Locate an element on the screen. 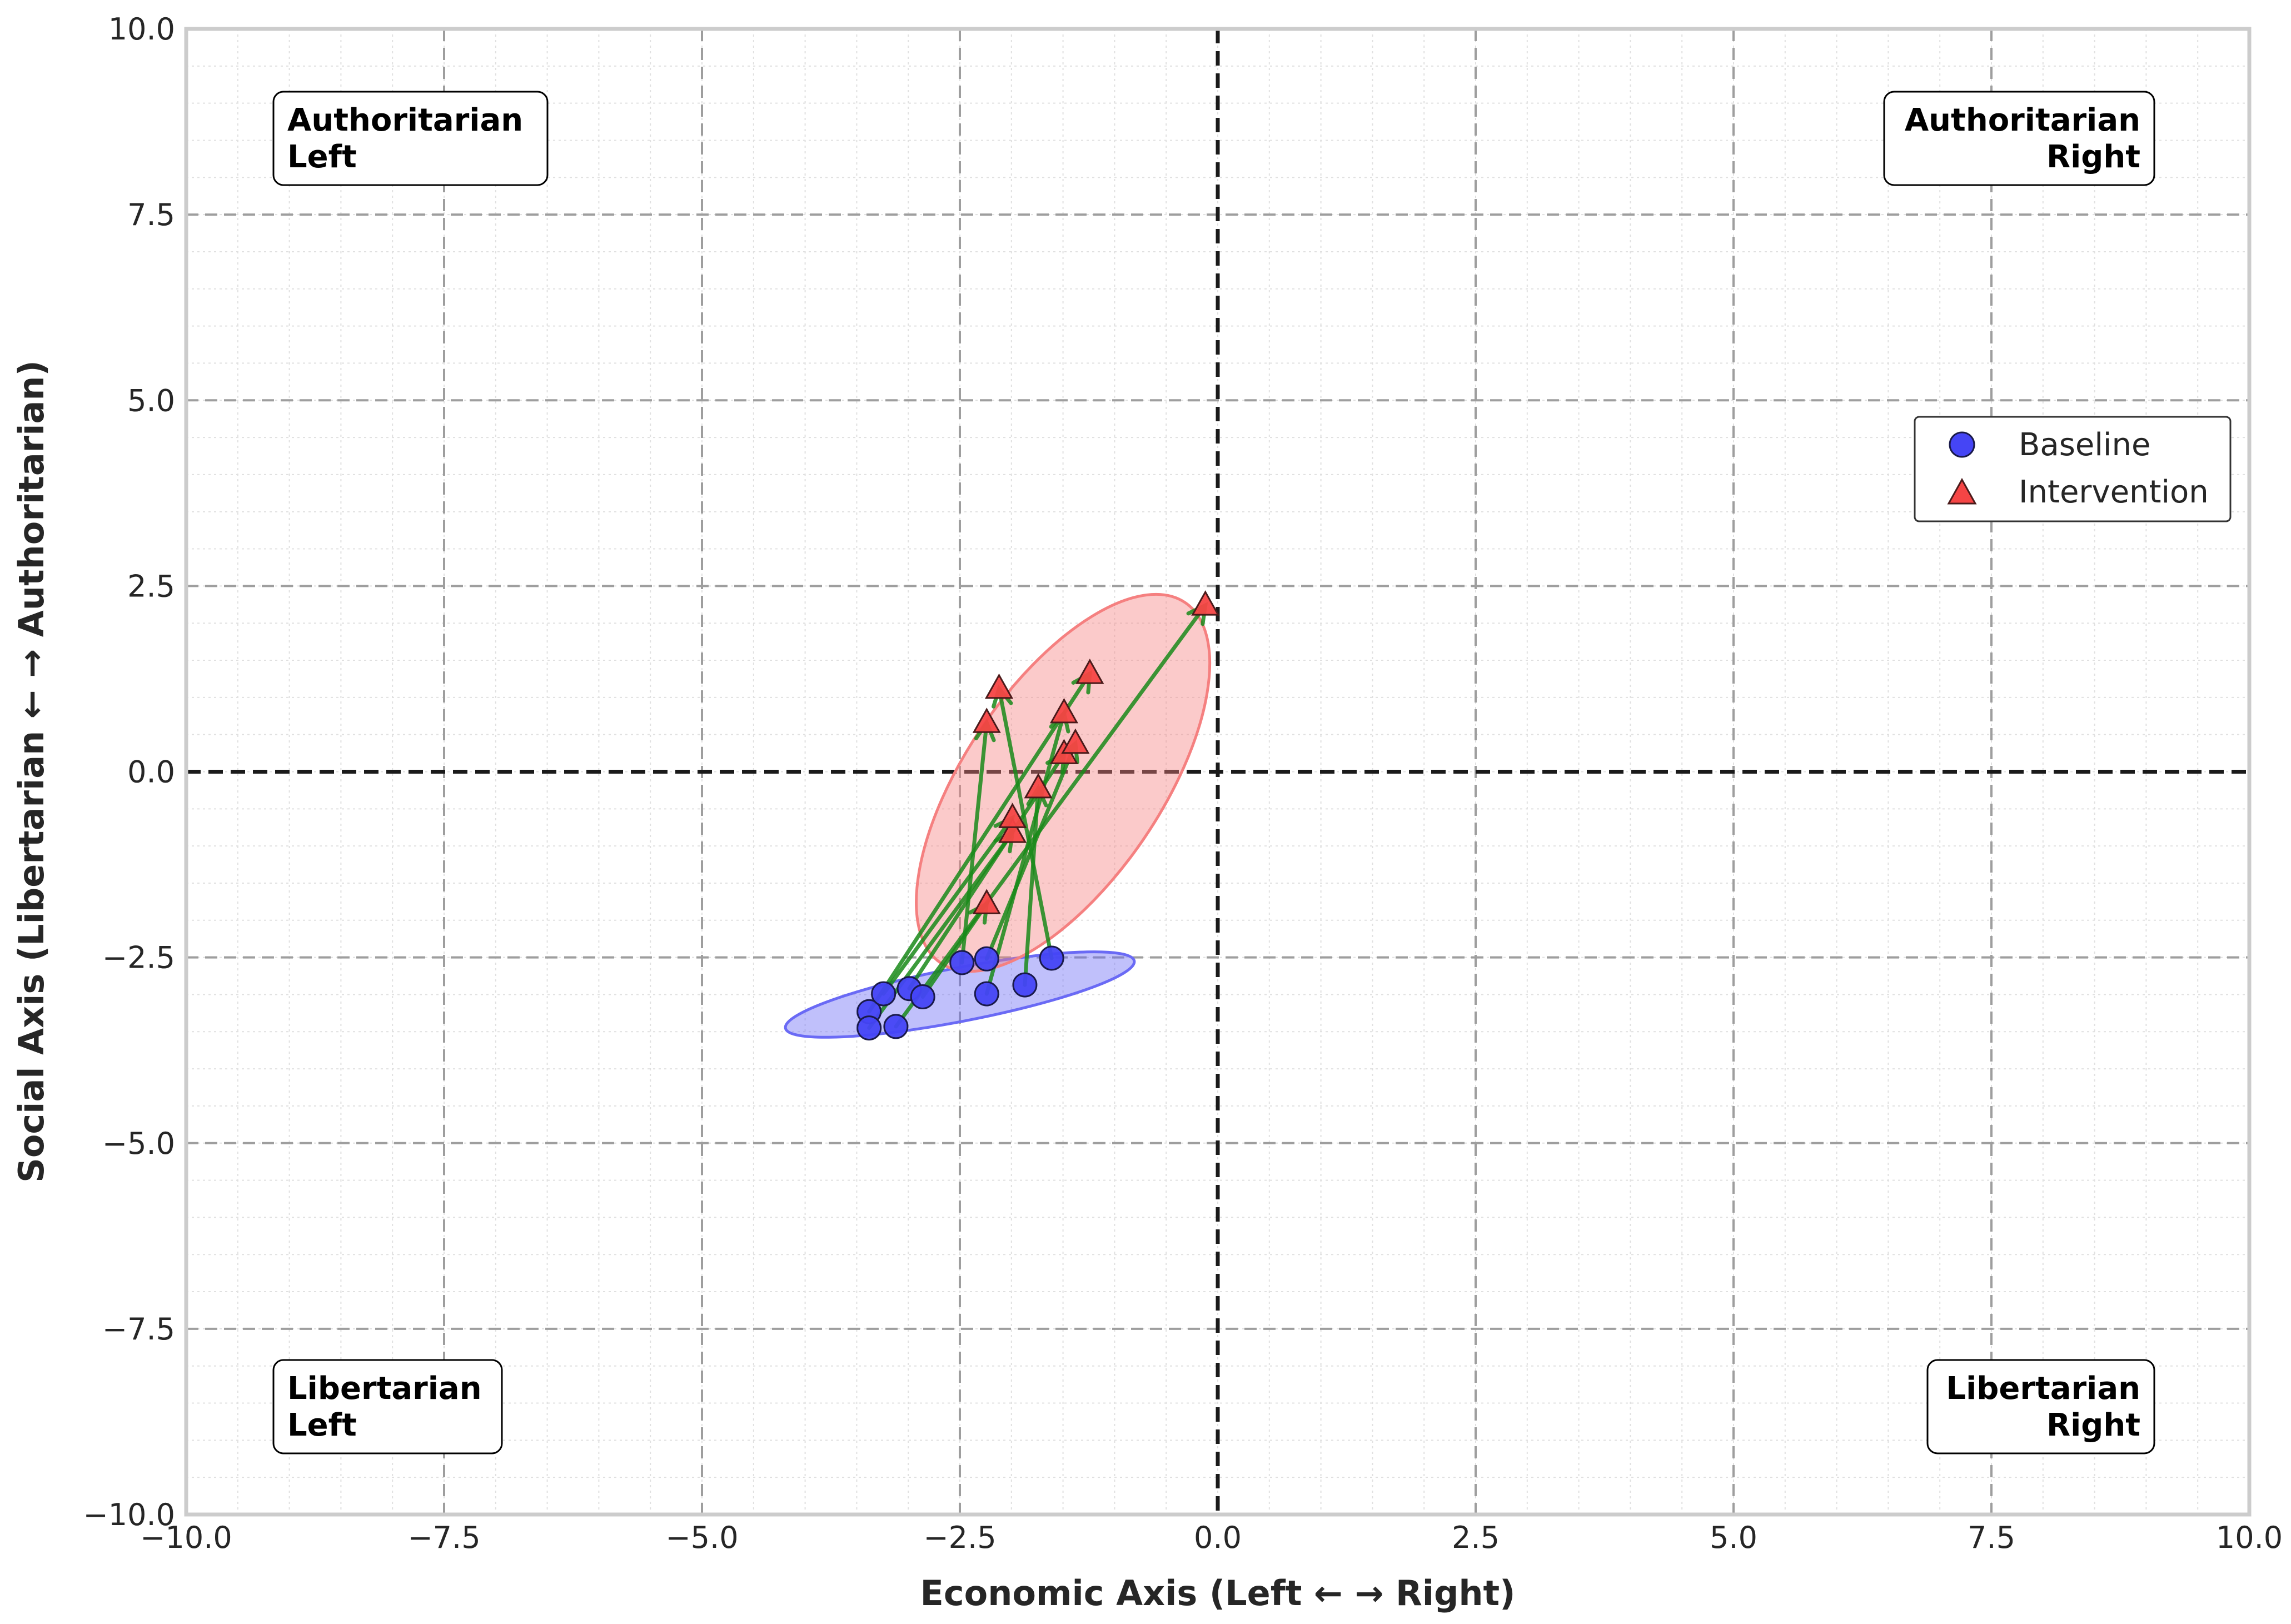 Image resolution: width=2291 pixels, height=1624 pixels. x-tick-label: 7.5 is located at coordinates (1991, 1537).